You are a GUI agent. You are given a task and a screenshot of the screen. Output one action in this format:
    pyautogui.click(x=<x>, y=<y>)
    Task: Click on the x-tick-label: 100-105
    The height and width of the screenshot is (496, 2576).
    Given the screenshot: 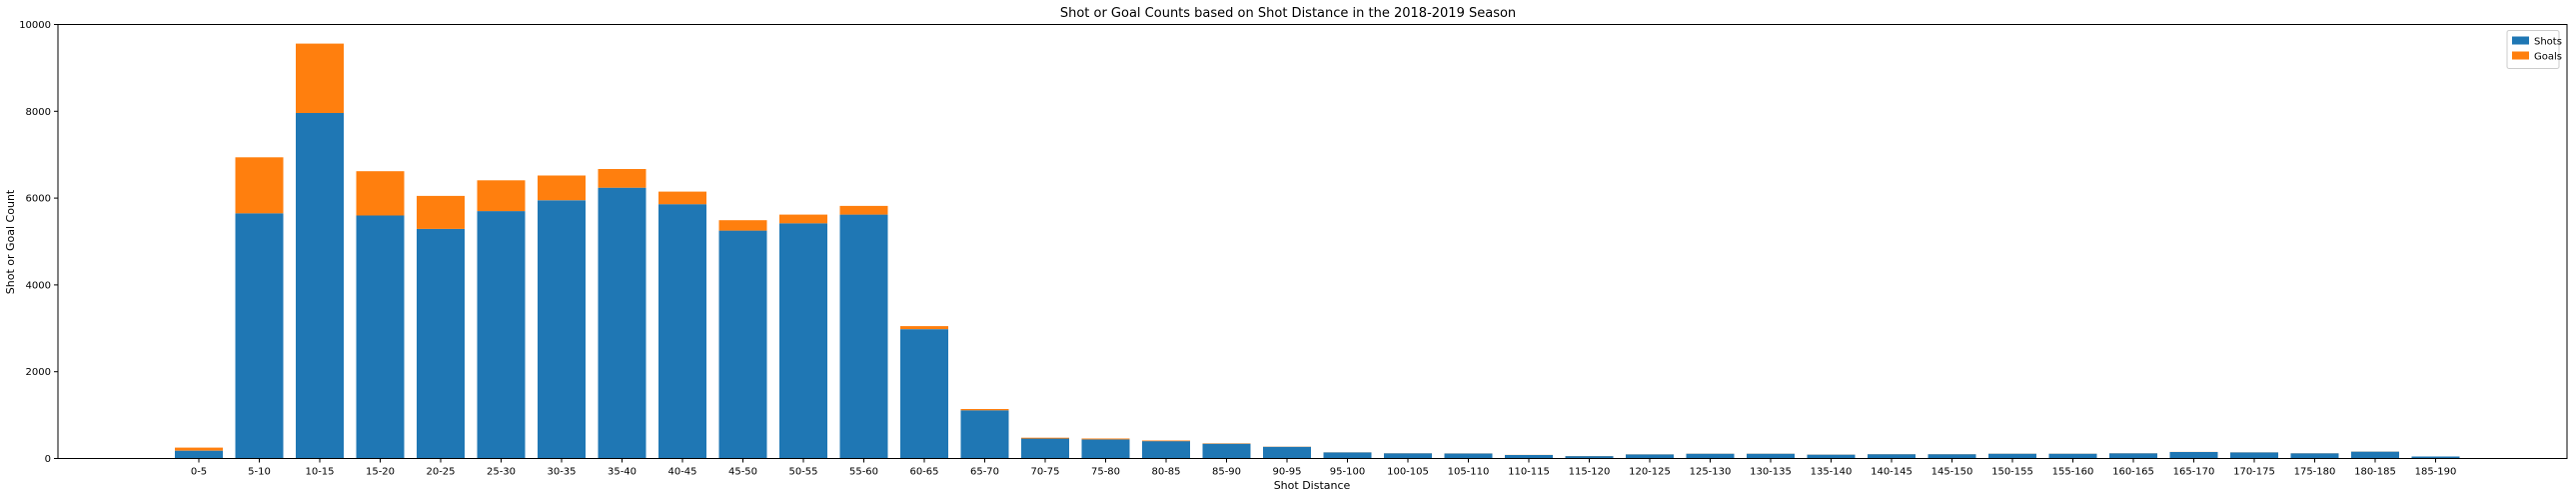 What is the action you would take?
    pyautogui.click(x=1408, y=472)
    